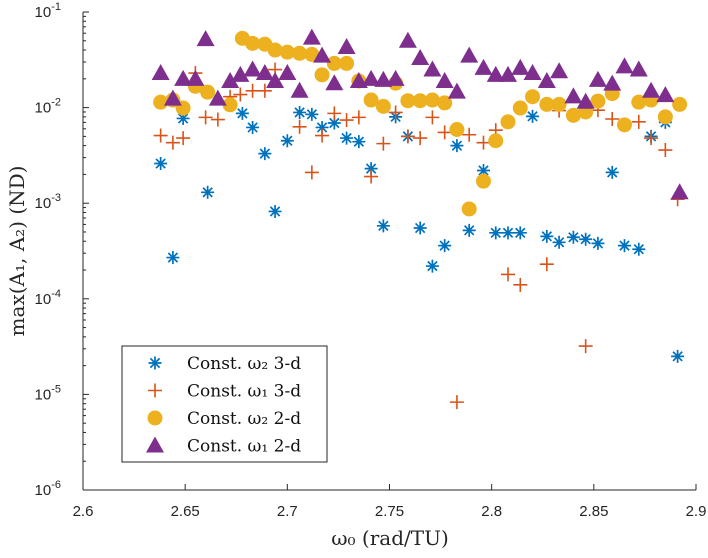 The height and width of the screenshot is (558, 708). What do you see at coordinates (244, 447) in the screenshot?
I see `legend-label: Const. ω₁ 2-d` at bounding box center [244, 447].